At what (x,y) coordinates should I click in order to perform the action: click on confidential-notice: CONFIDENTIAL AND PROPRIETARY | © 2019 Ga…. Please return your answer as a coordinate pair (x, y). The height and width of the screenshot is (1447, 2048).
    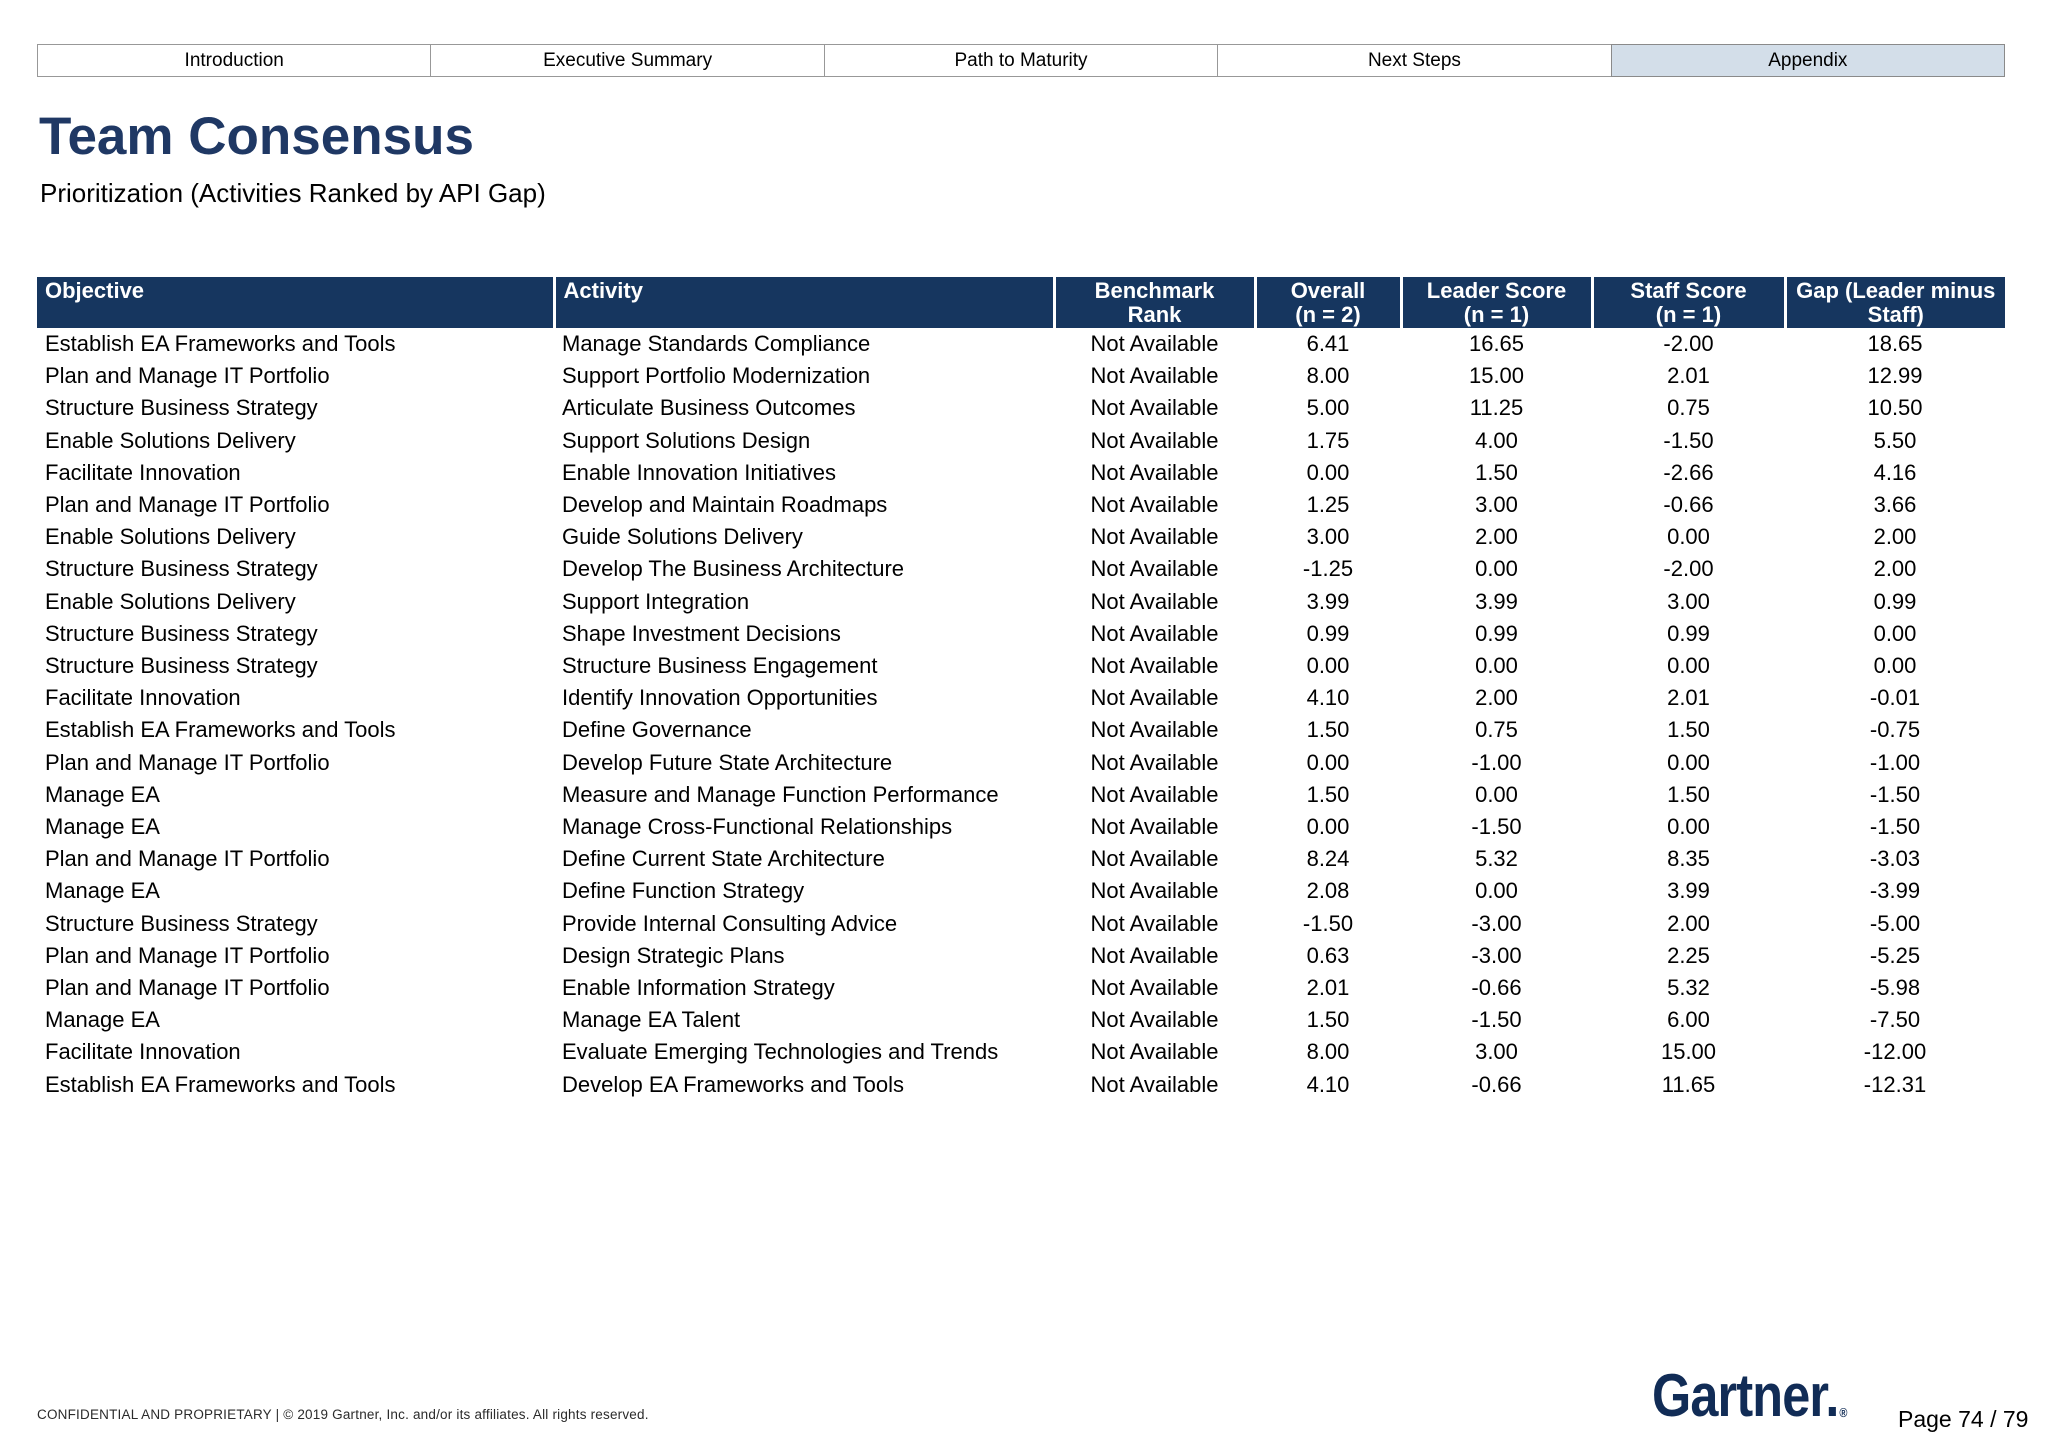
    Looking at the image, I should click on (343, 1414).